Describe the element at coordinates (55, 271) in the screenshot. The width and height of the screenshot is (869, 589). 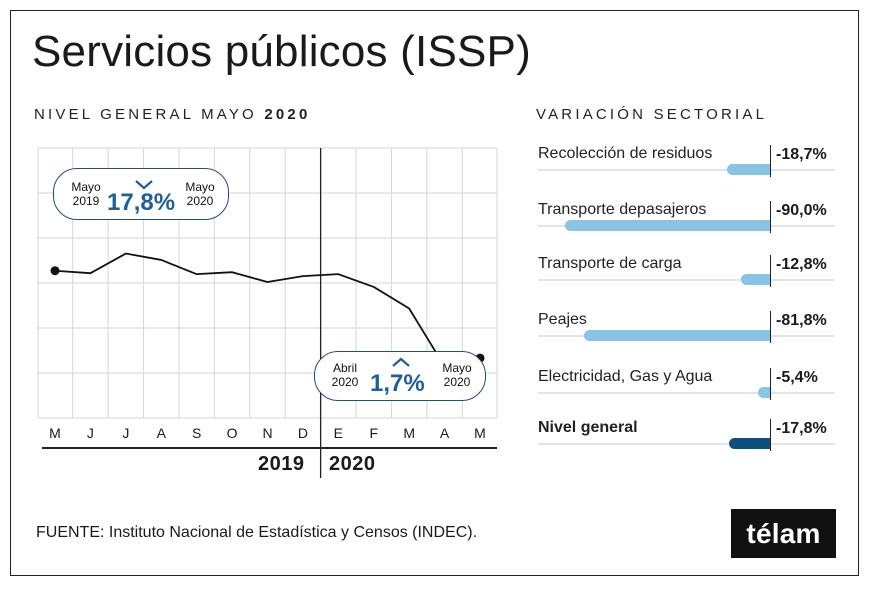
I see `data-point` at that location.